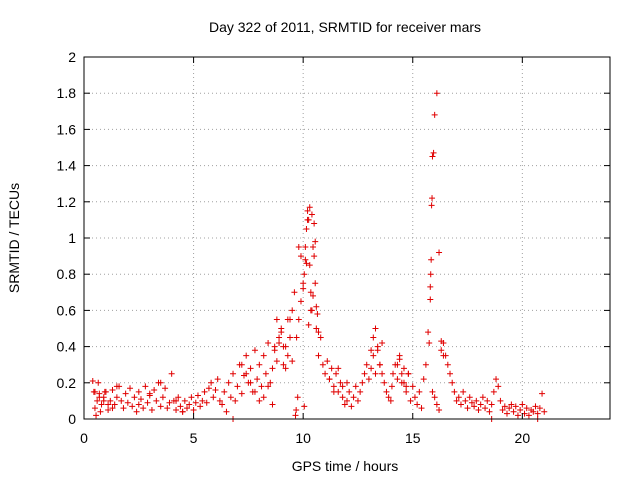  I want to click on y-tick-label: 2, so click(72, 57).